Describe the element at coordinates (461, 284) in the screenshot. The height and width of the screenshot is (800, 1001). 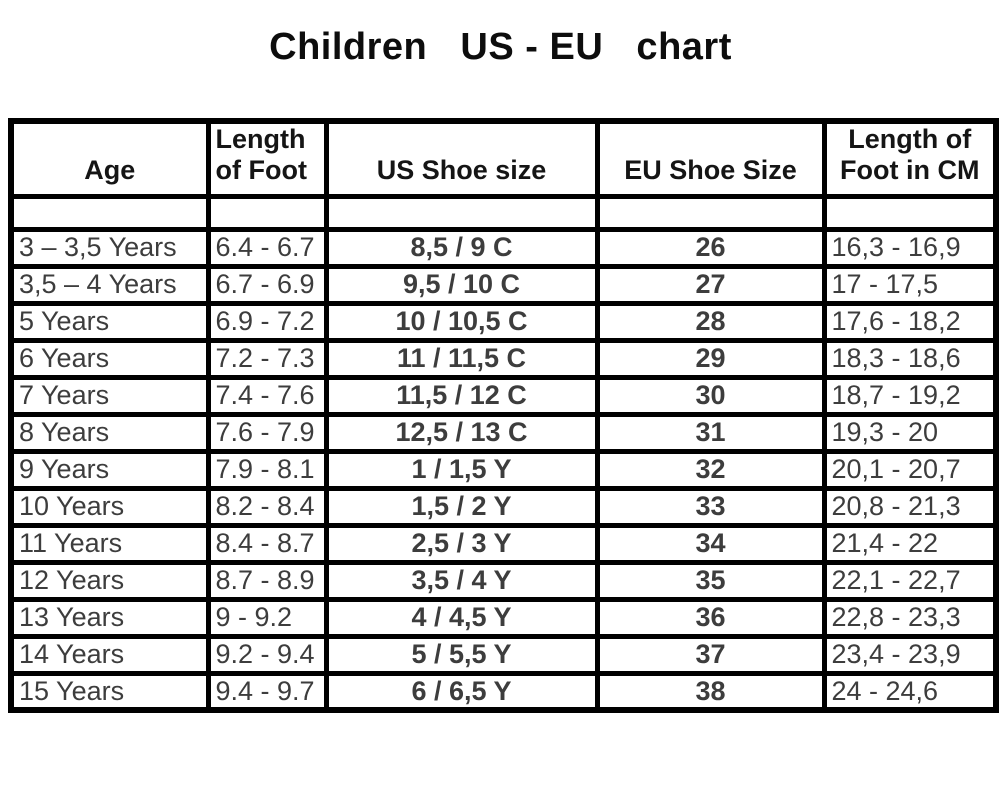
I see `cell-us-shoe-size: 9,5 / 10 C` at that location.